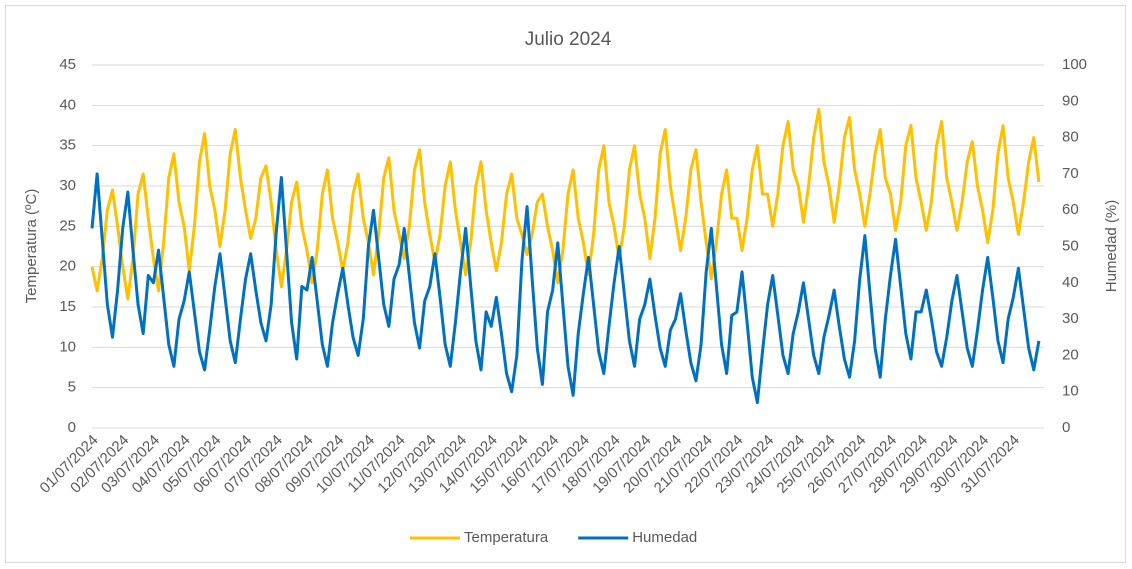 The width and height of the screenshot is (1132, 569). I want to click on y2-tick-label: 30, so click(1070, 318).